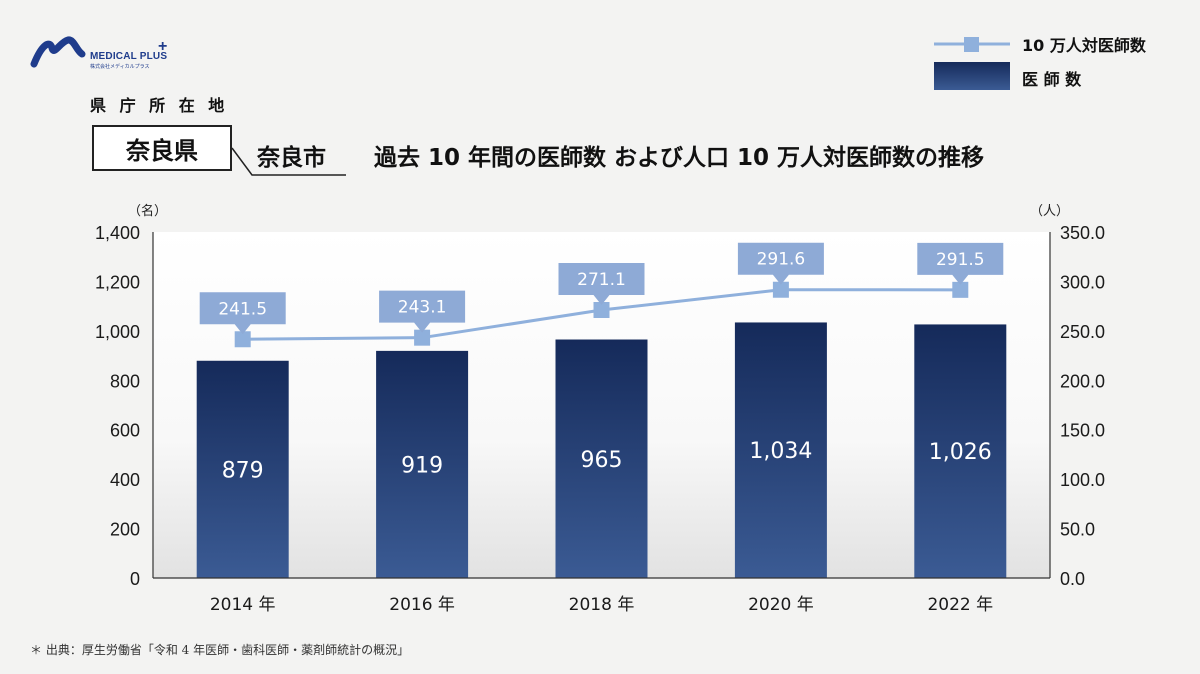  I want to click on y-right-tick-label: 0.0, so click(1072, 579).